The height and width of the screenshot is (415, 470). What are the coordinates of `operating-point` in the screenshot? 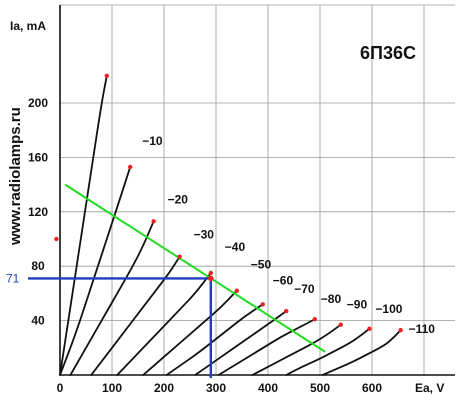 It's located at (211, 278).